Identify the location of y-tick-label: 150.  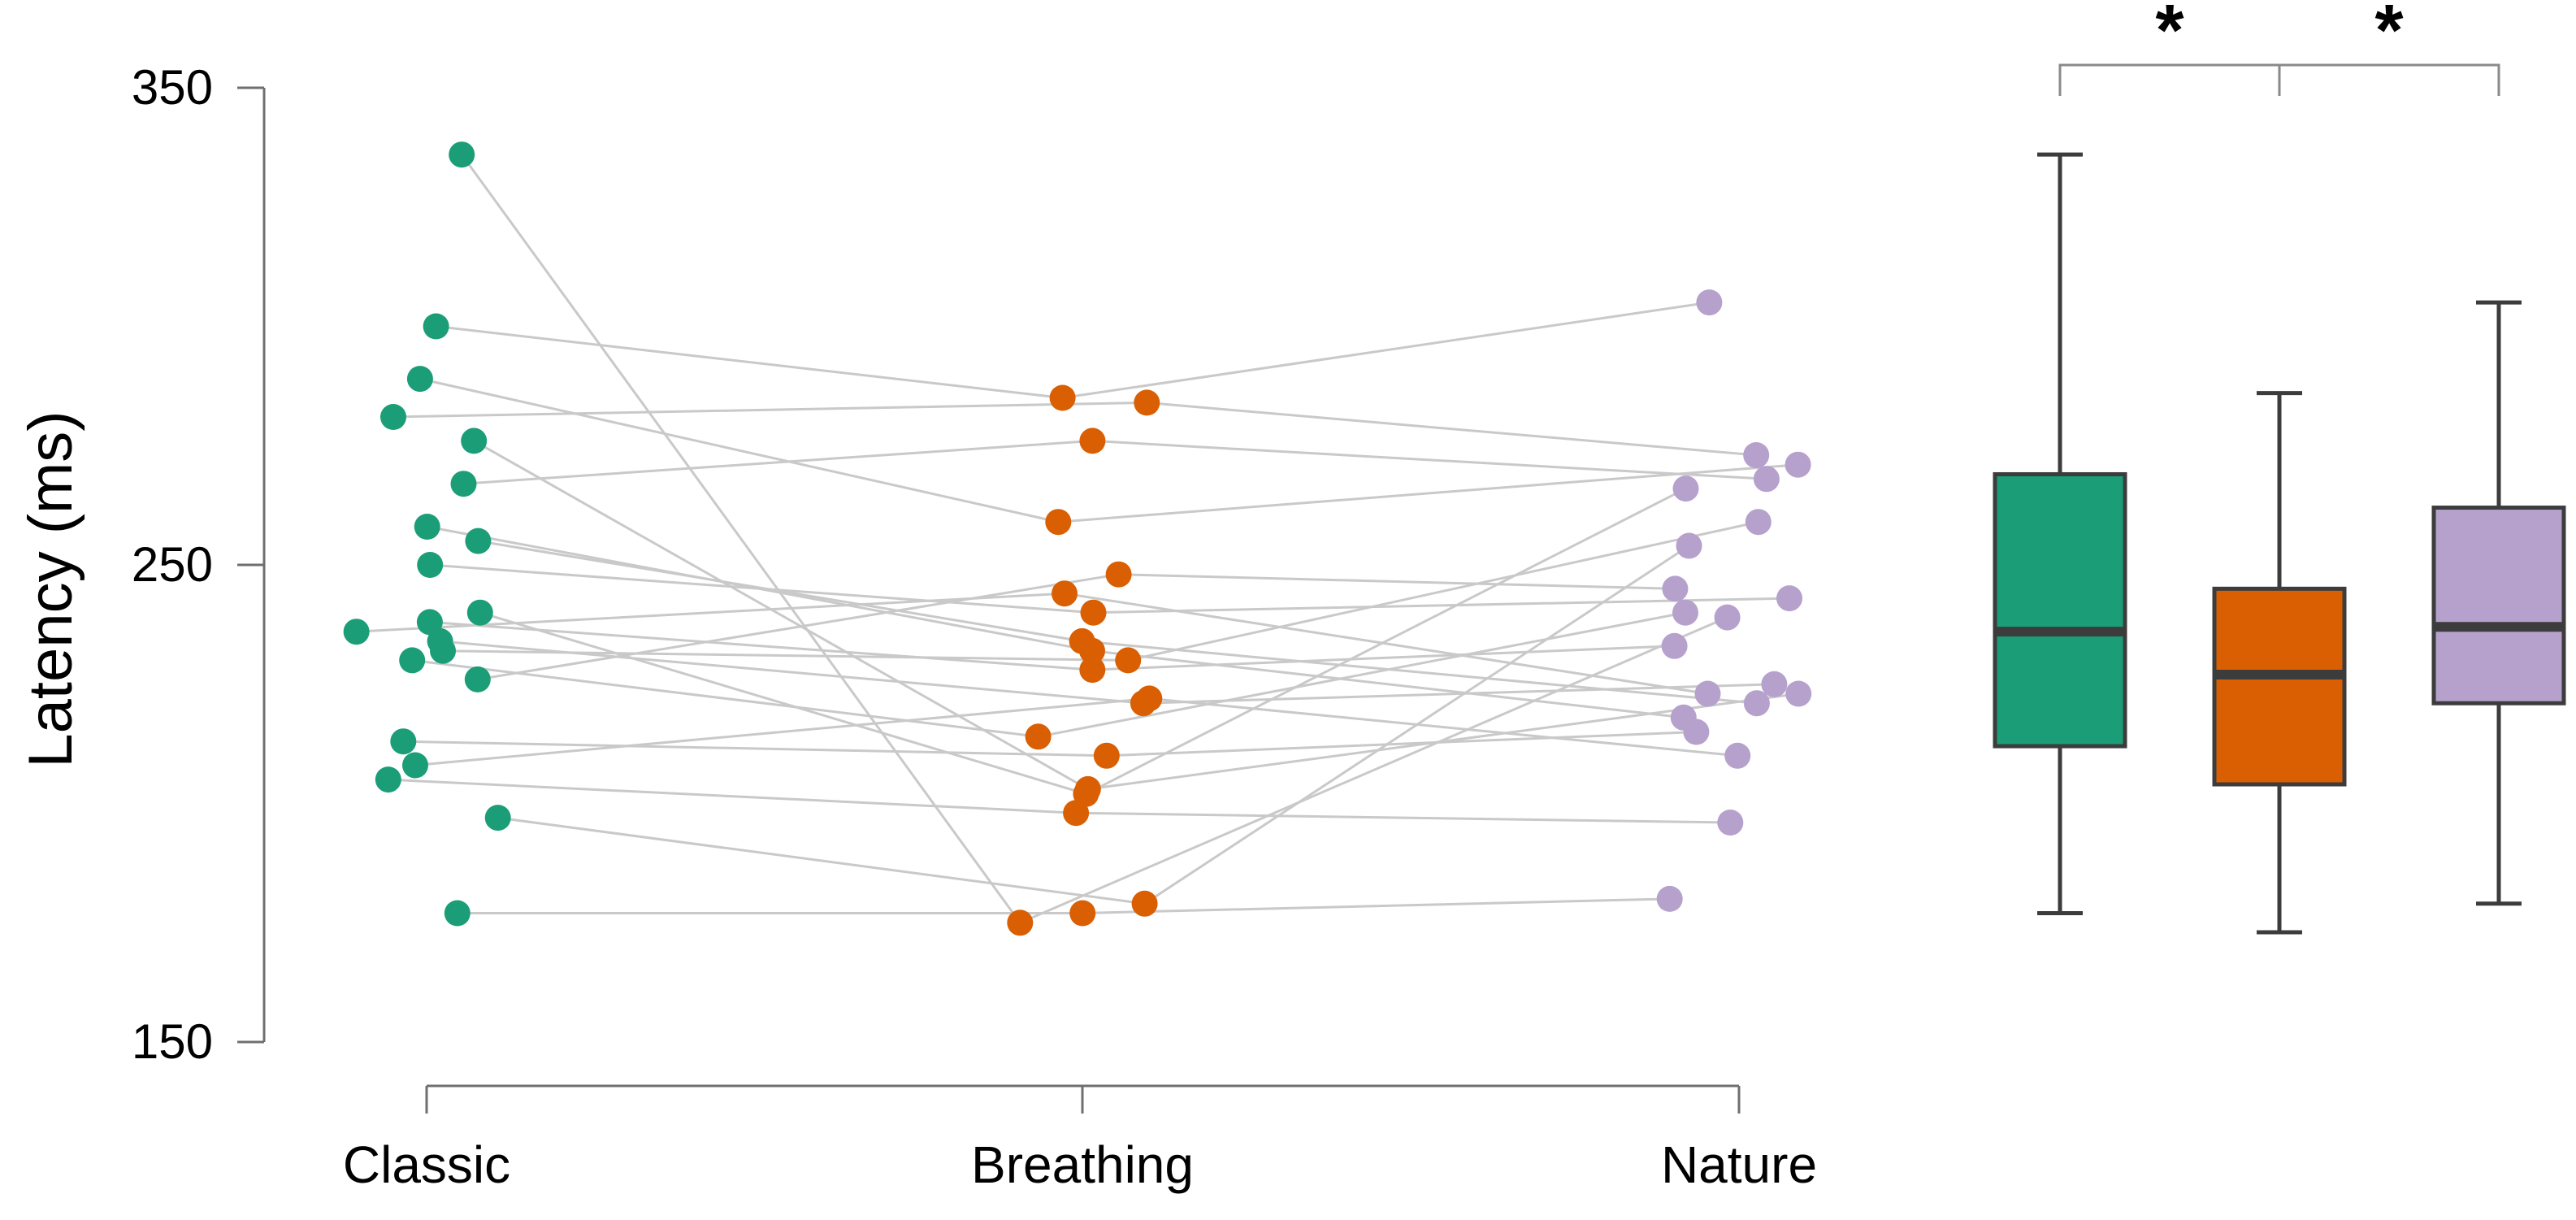
(172, 1041).